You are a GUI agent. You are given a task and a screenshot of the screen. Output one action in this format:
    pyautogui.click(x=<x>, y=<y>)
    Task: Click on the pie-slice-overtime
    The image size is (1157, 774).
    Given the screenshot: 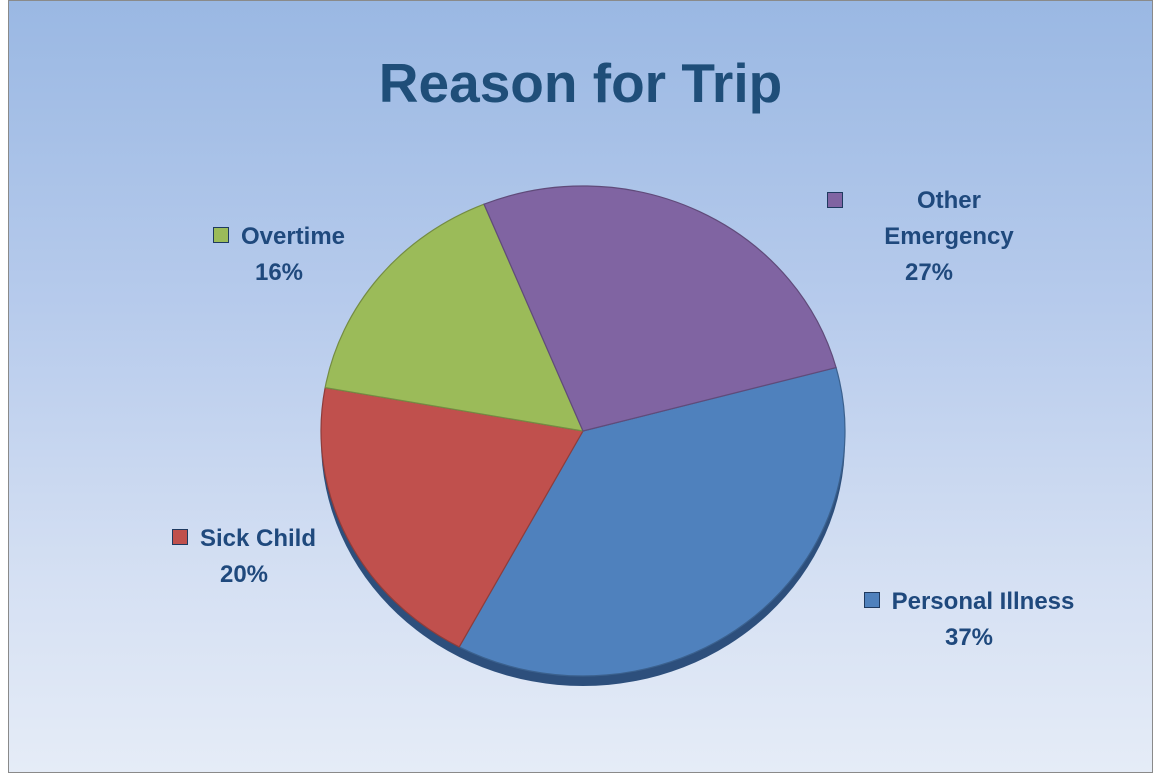 What is the action you would take?
    pyautogui.click(x=454, y=317)
    